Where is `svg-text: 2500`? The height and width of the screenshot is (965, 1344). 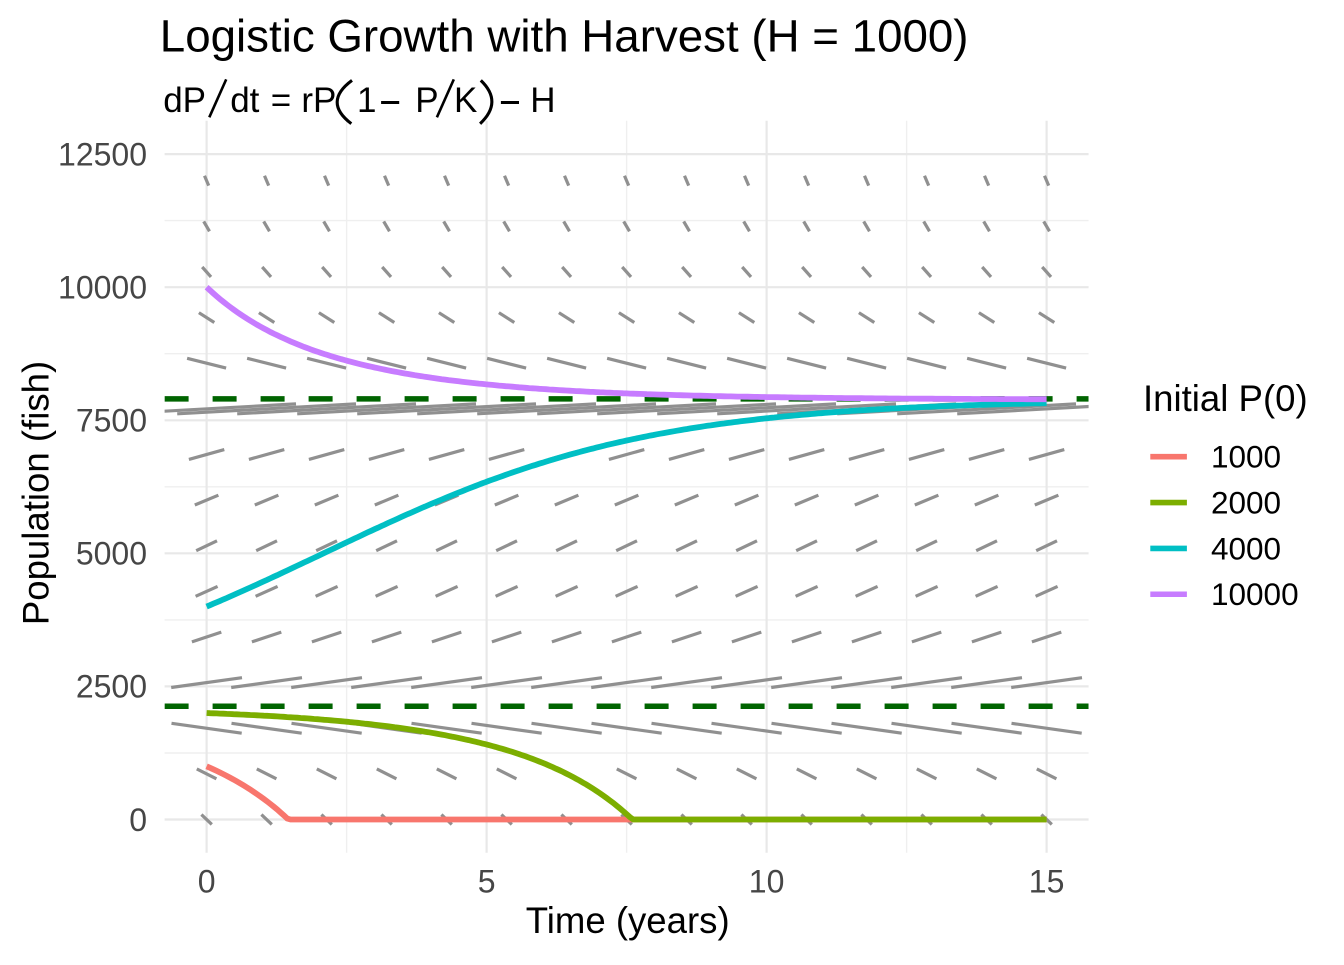
svg-text: 2500 is located at coordinates (111, 687).